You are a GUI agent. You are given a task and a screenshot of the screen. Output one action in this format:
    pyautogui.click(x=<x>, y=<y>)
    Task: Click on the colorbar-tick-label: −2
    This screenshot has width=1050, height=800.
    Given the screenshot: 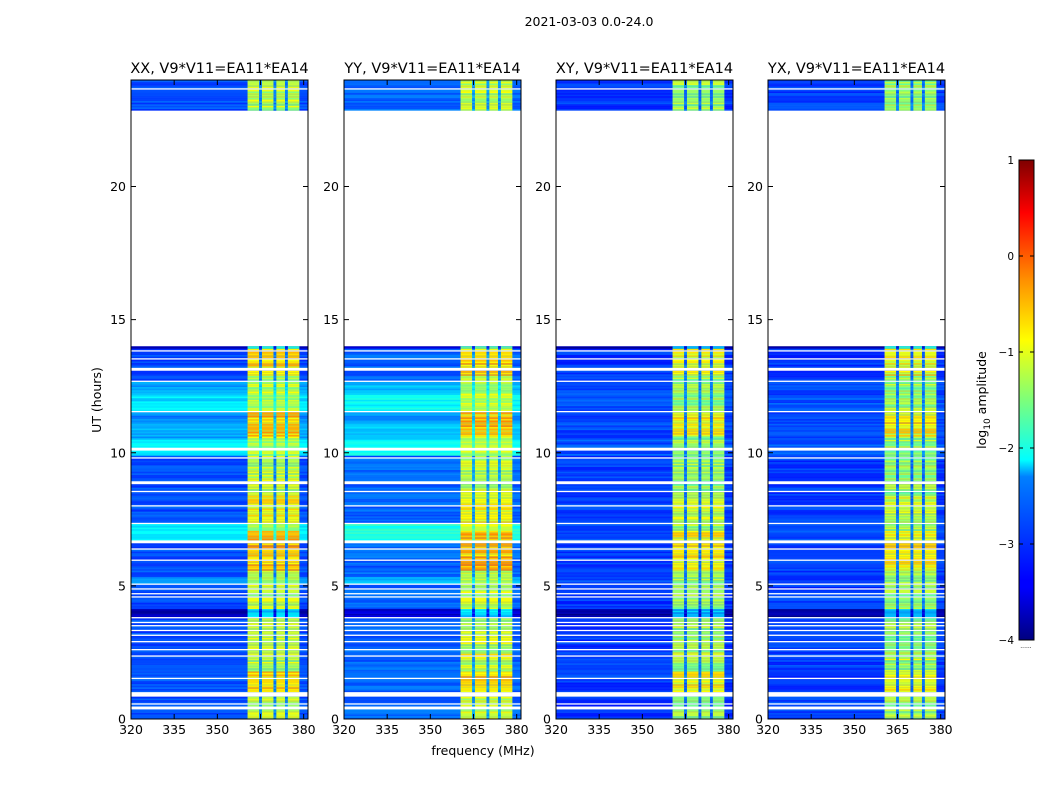 What is the action you would take?
    pyautogui.click(x=1006, y=449)
    